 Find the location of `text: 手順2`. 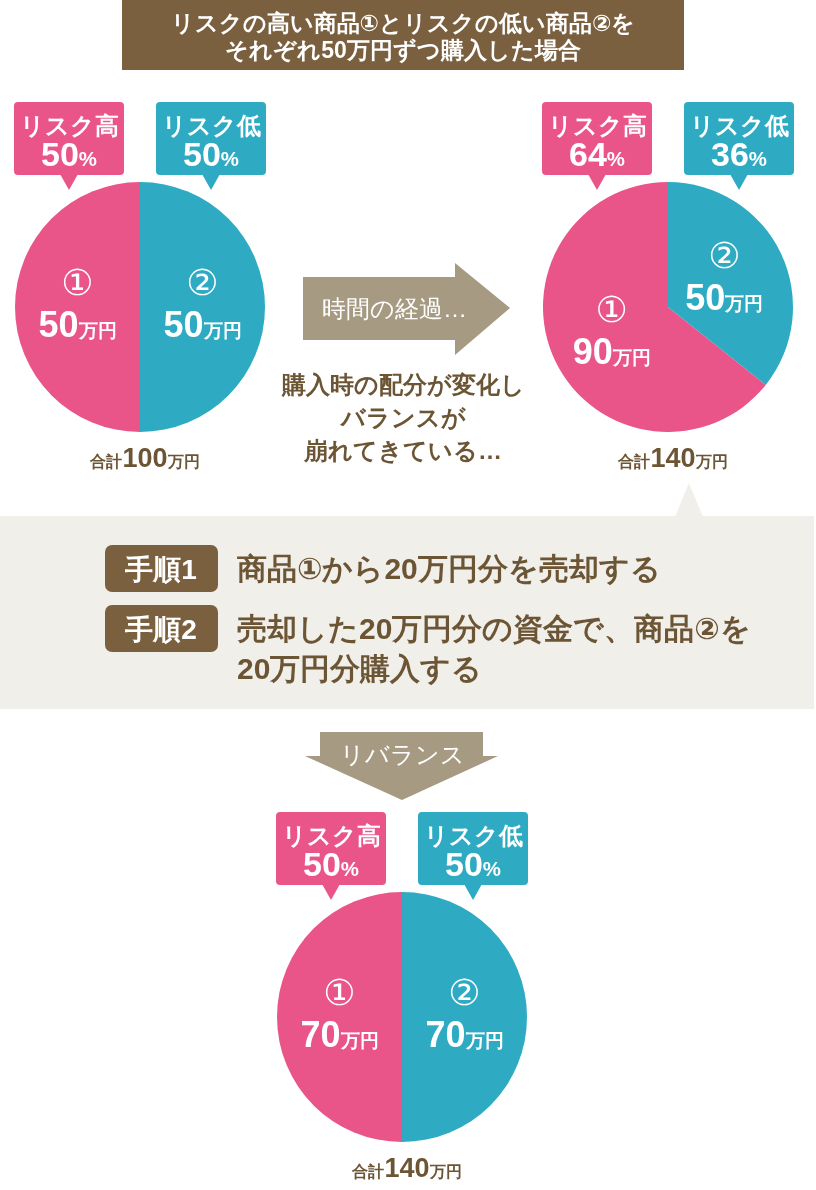

text: 手順2 is located at coordinates (160, 629).